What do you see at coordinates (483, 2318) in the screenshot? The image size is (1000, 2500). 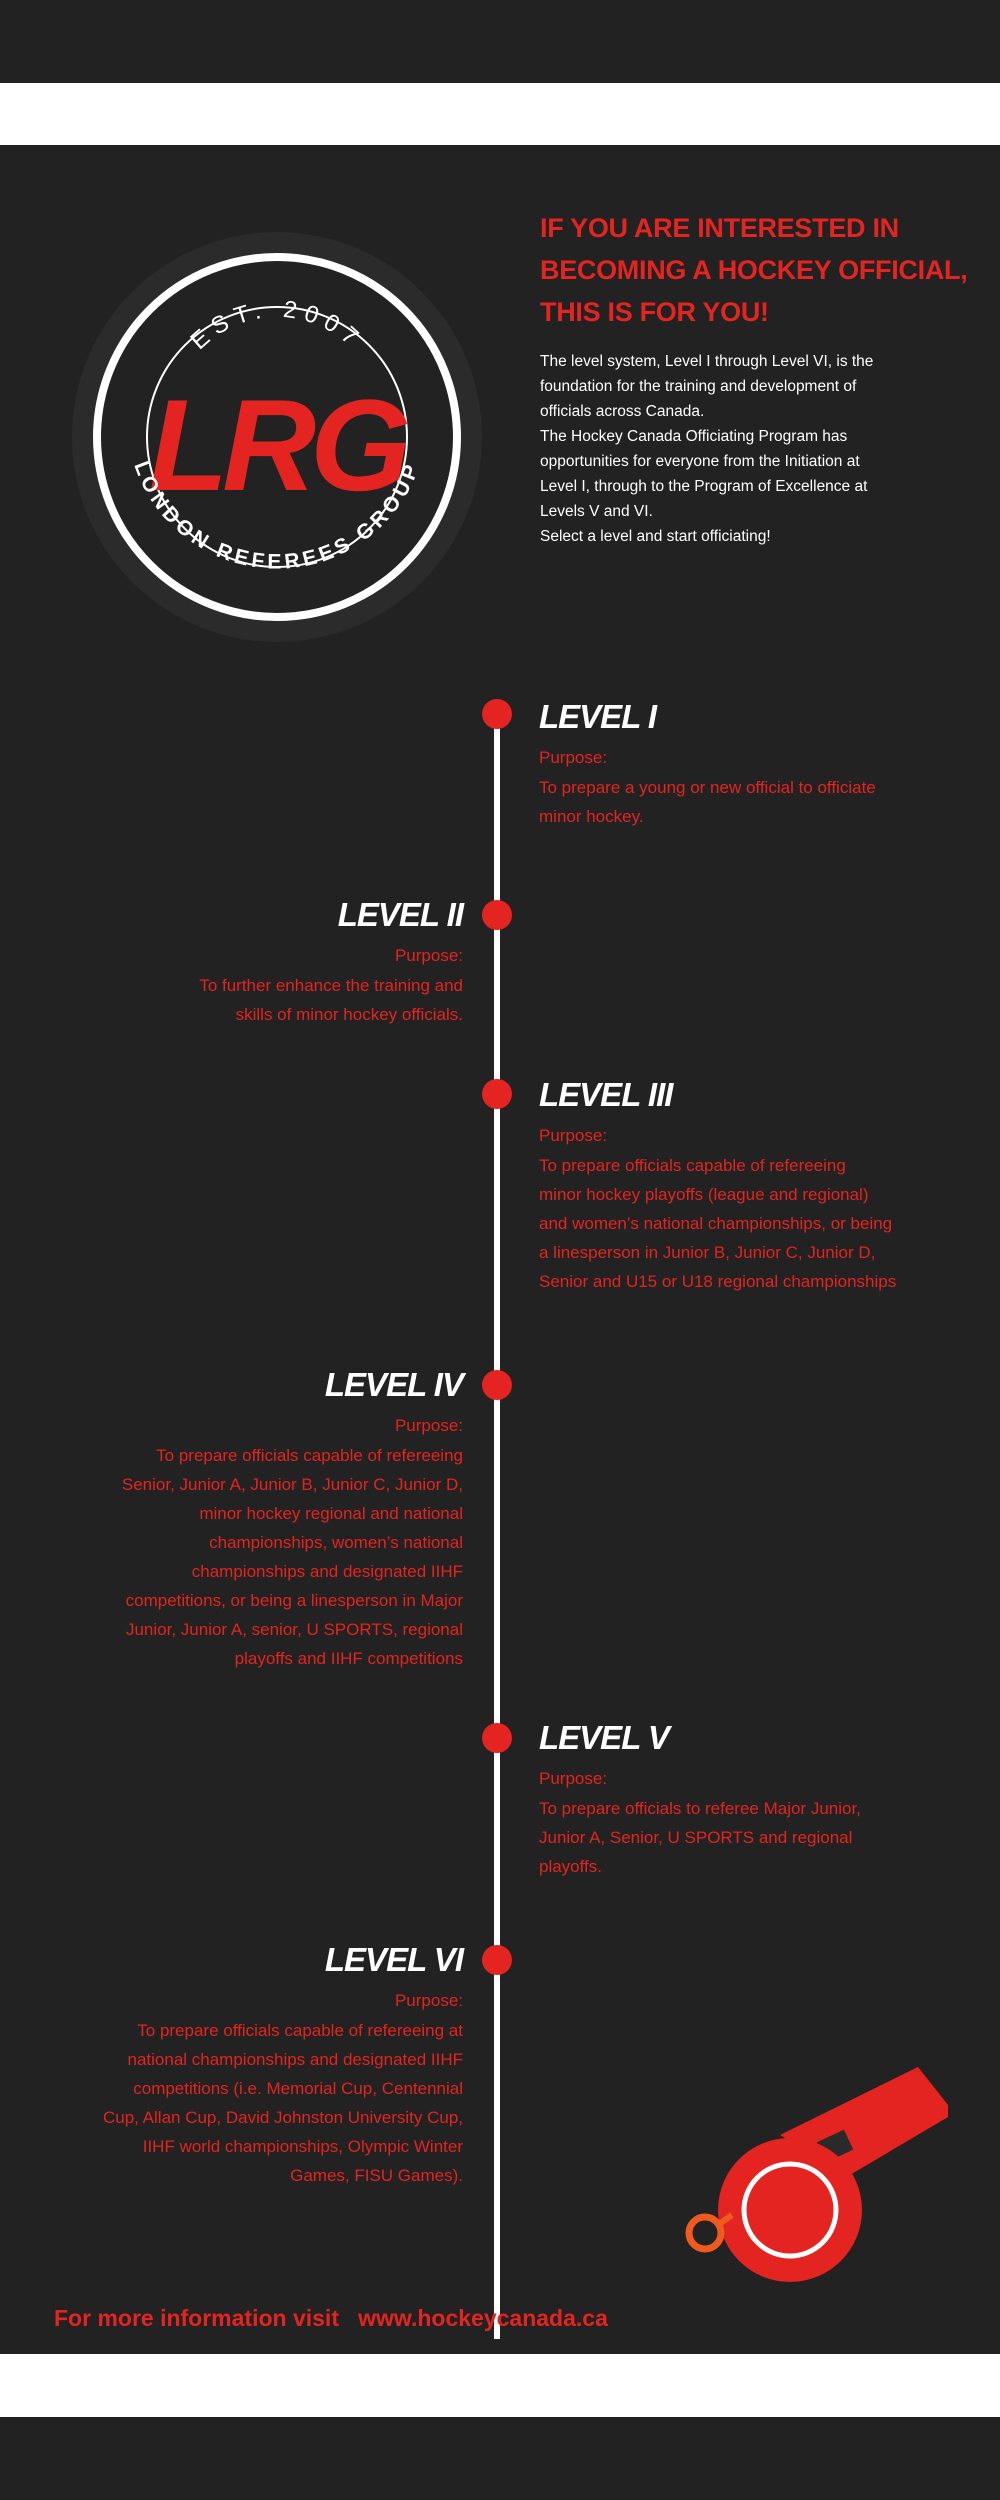 I see `footer-link: www.hockeycanada.ca` at bounding box center [483, 2318].